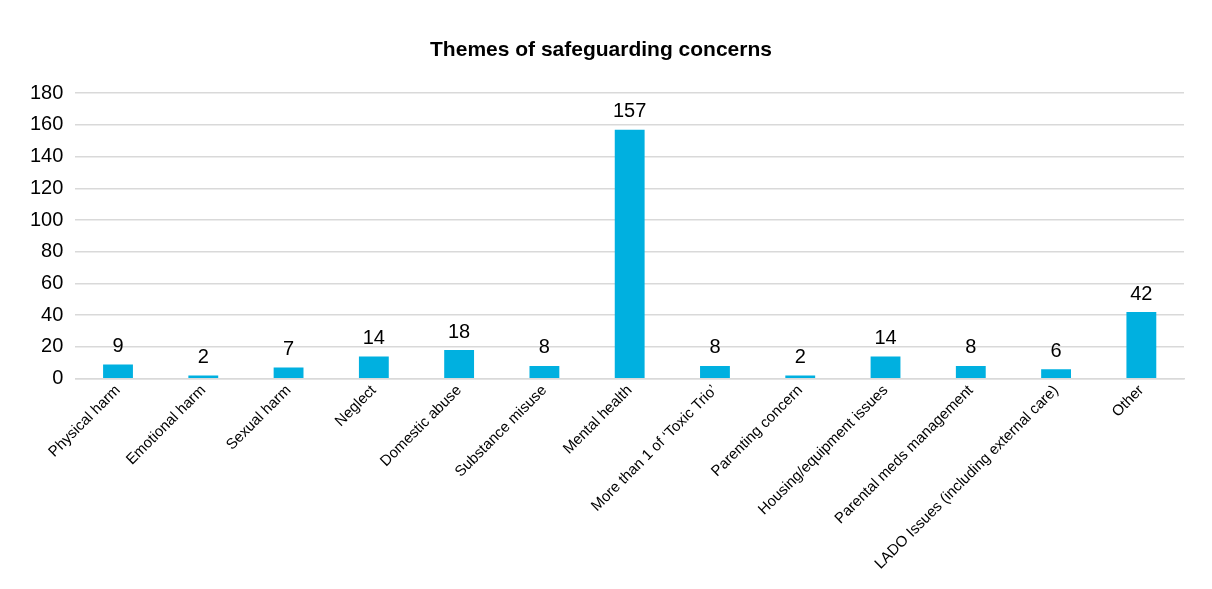  Describe the element at coordinates (46, 155) in the screenshot. I see `y-tick-label: 140` at that location.